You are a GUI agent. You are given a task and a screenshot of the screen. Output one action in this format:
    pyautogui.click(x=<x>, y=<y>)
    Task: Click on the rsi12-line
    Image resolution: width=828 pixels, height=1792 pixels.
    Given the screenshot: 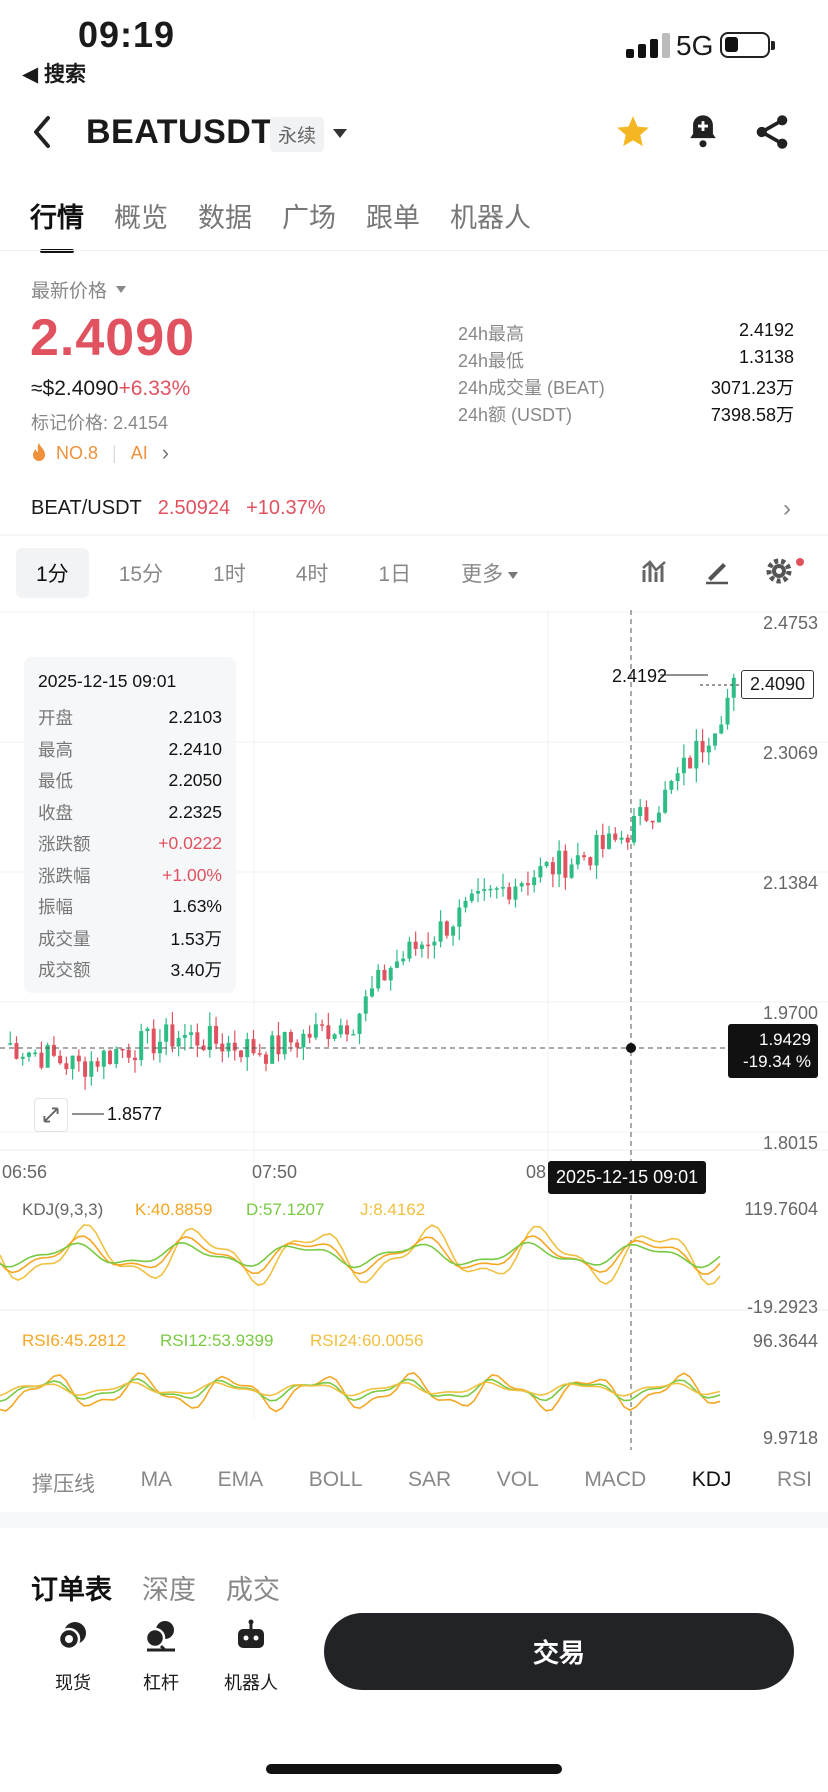 What is the action you would take?
    pyautogui.click(x=360, y=1390)
    